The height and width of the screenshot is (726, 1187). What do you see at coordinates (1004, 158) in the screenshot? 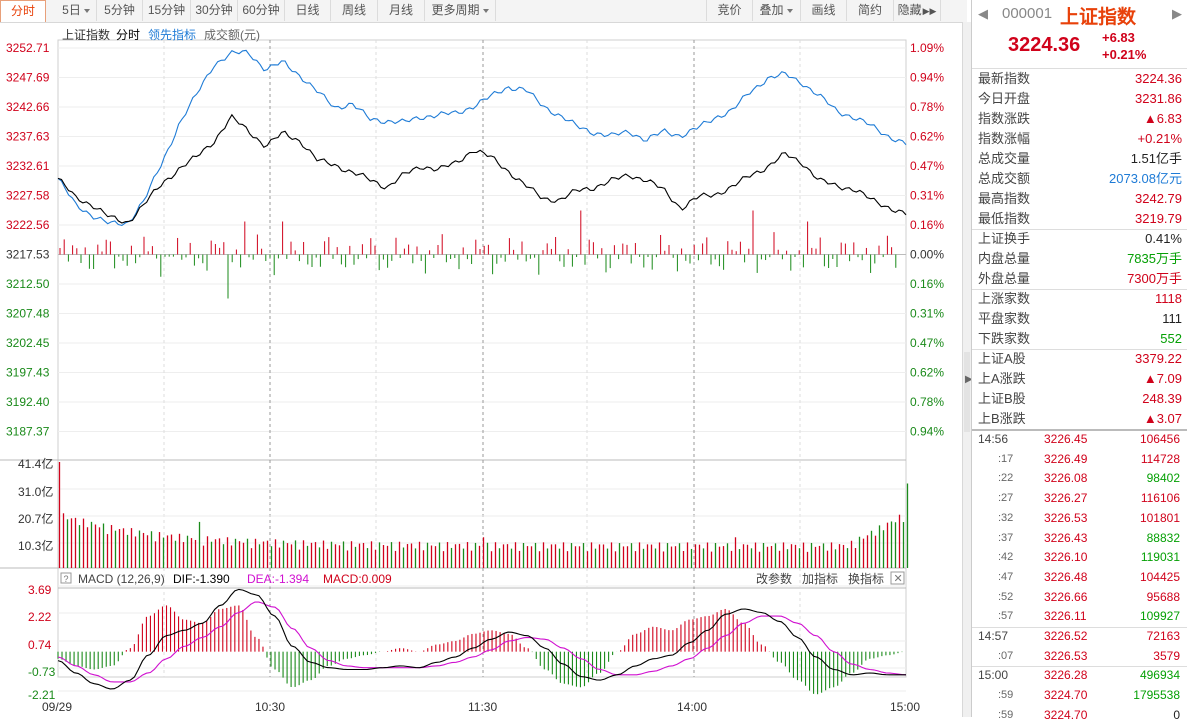
I see `stat-label: 总成交量` at bounding box center [1004, 158].